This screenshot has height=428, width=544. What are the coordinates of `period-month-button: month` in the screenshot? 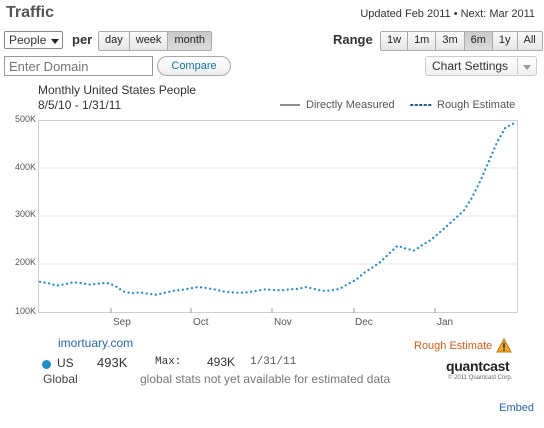 It's located at (190, 41).